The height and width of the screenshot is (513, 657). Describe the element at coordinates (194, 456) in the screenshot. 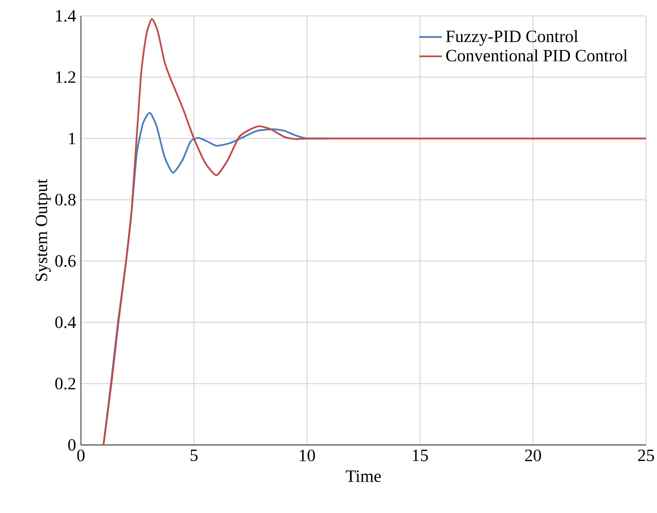

I see `x-tick-label: 5` at that location.